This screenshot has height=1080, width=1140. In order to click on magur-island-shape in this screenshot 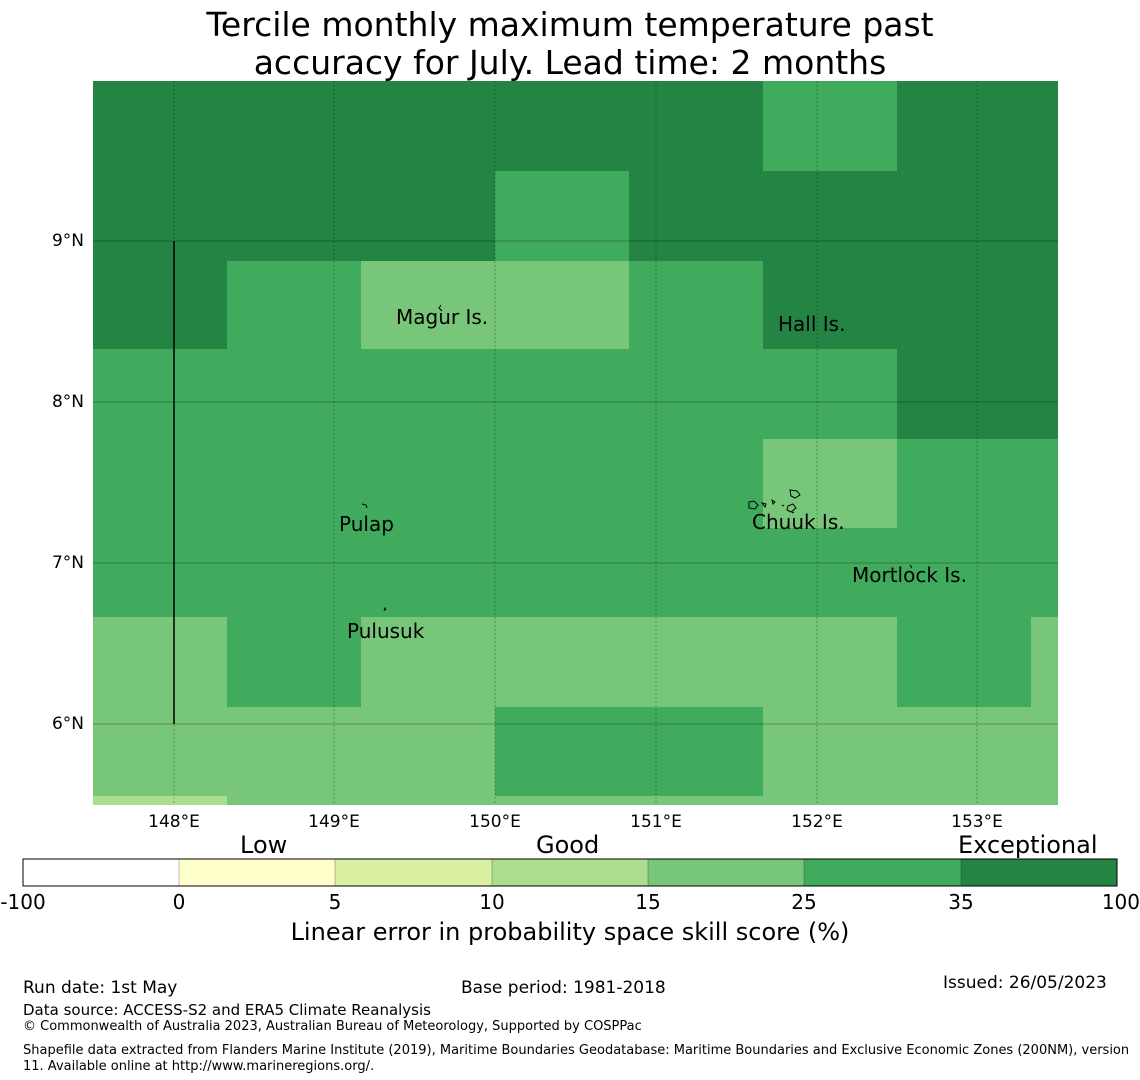, I will do `click(440, 308)`.